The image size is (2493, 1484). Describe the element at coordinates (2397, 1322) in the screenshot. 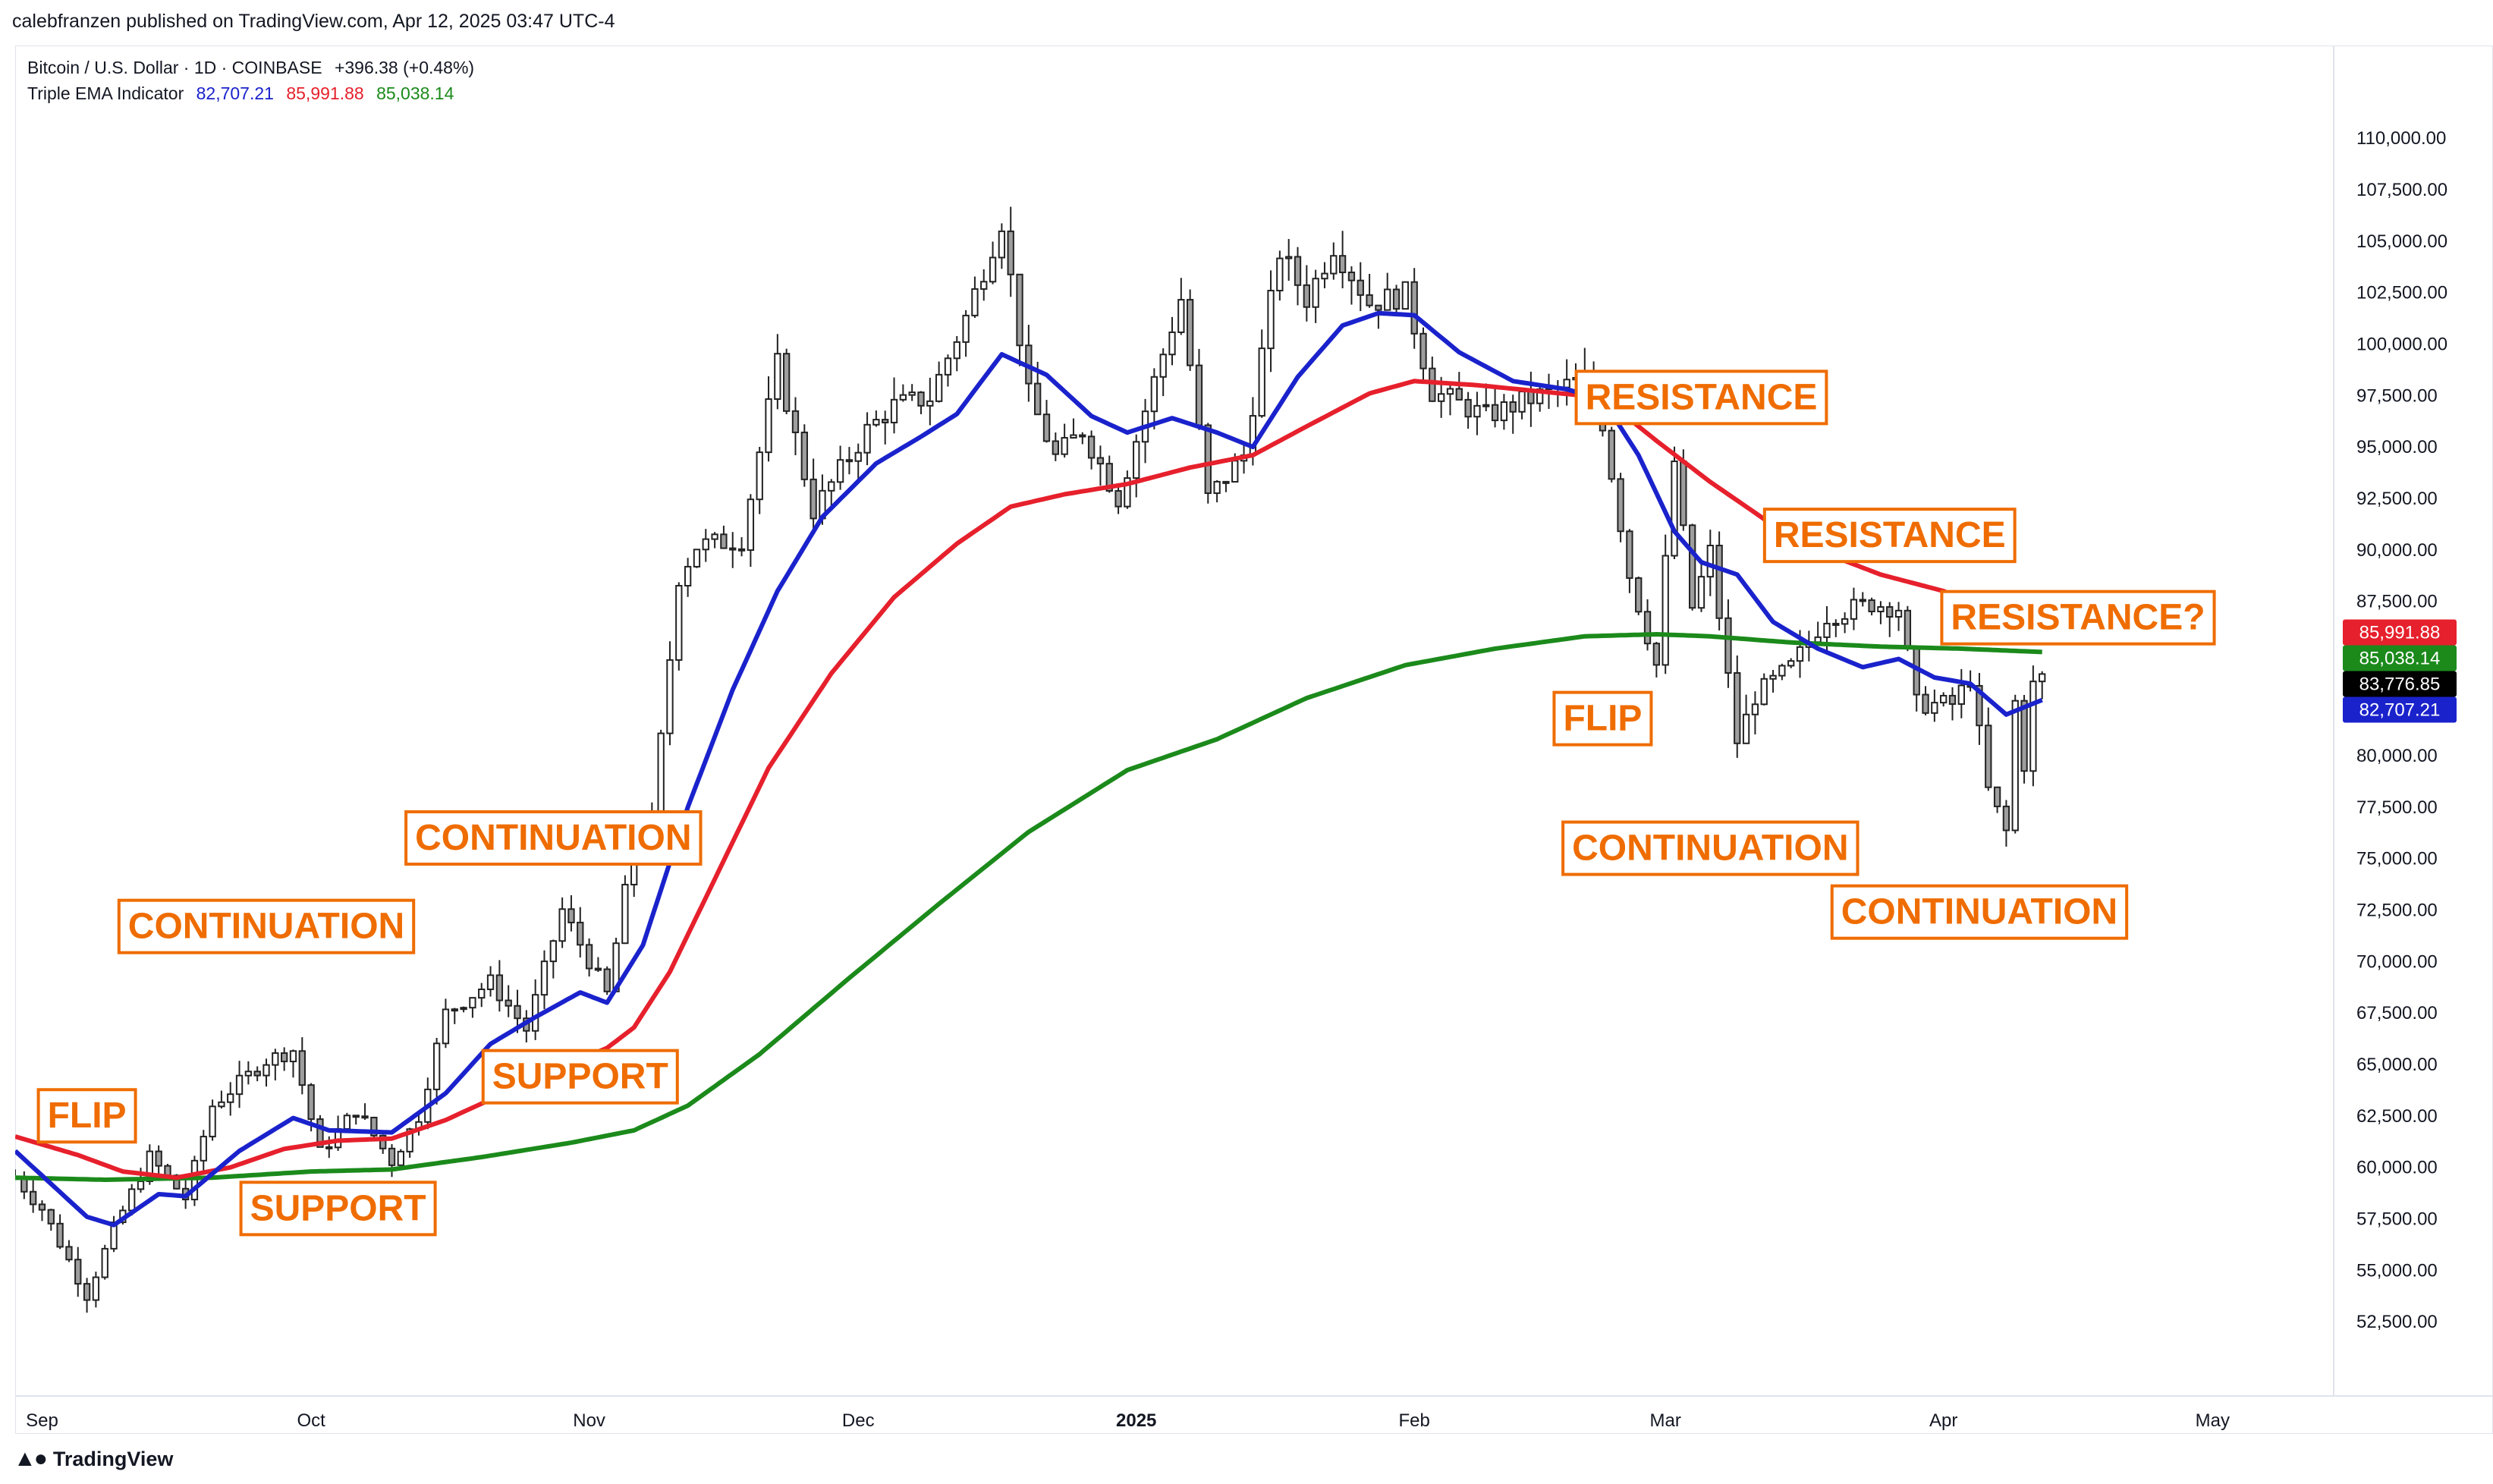

I see `y-tick-label: 52,500.00` at that location.